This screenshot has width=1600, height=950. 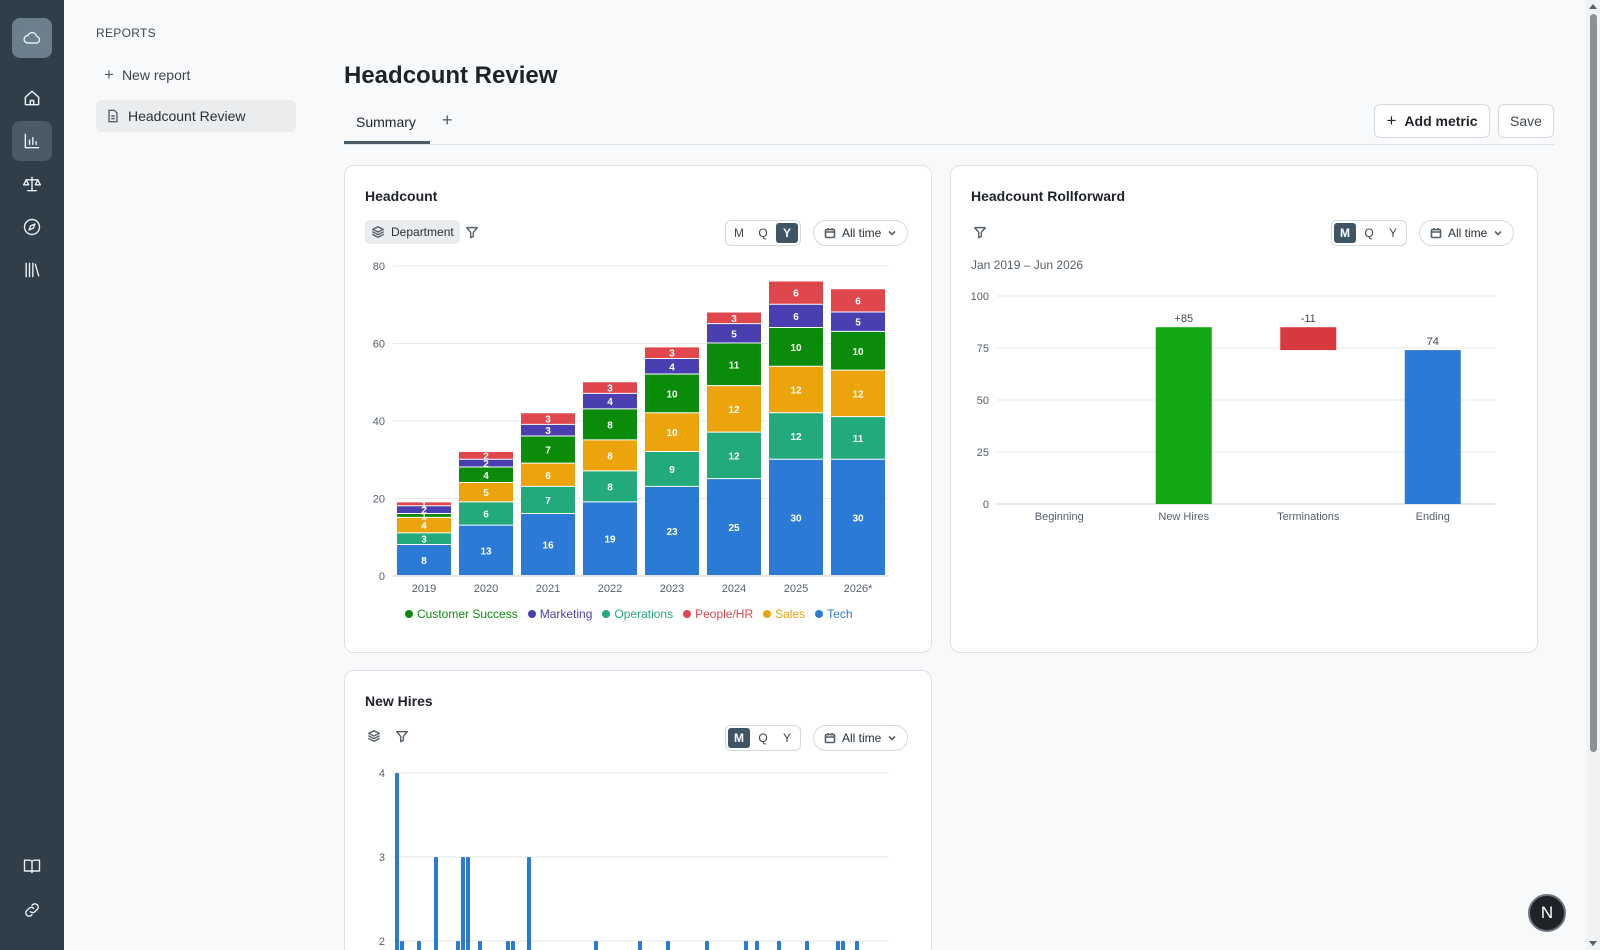 I want to click on scale-icon, so click(x=32, y=184).